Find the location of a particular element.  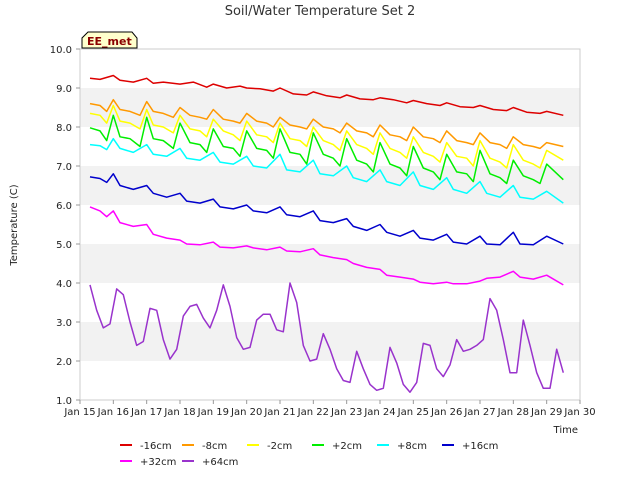

badge: EE_met is located at coordinates (109, 40).